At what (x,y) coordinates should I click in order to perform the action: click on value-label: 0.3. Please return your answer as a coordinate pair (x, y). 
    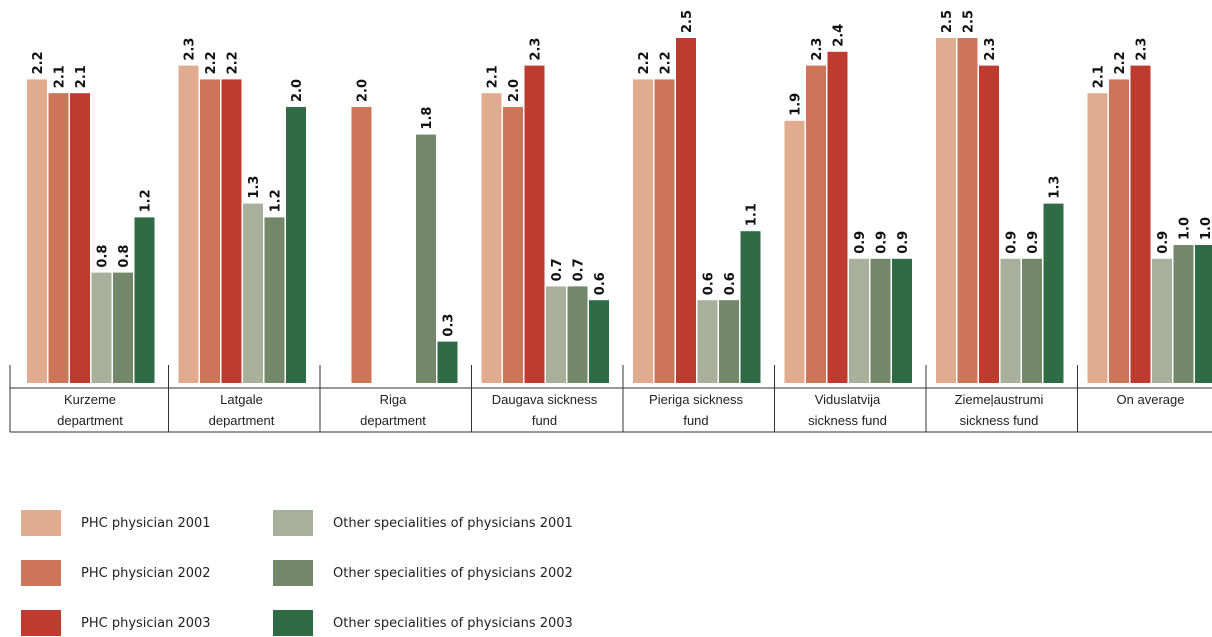
    Looking at the image, I should click on (449, 325).